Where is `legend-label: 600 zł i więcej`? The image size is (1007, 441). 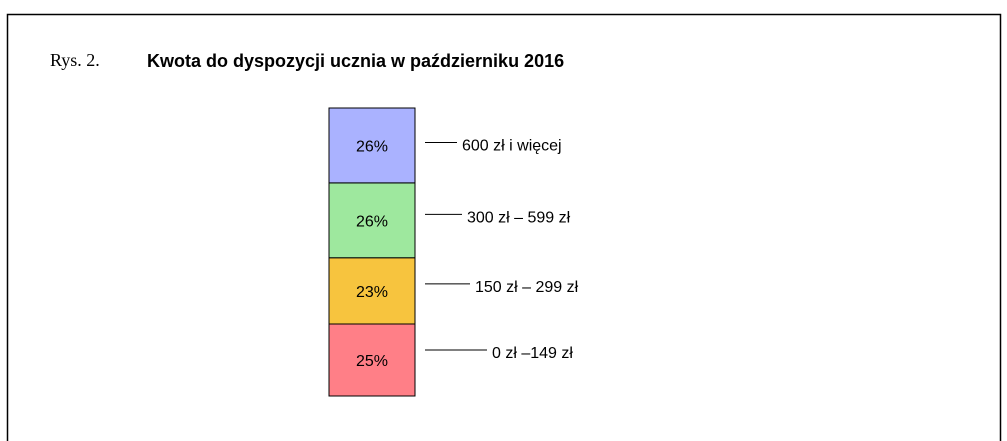
legend-label: 600 zł i więcej is located at coordinates (512, 146).